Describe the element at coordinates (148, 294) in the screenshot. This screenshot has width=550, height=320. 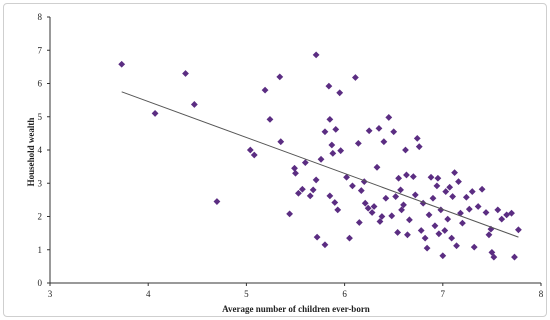
I see `x-tick-label: 4` at that location.